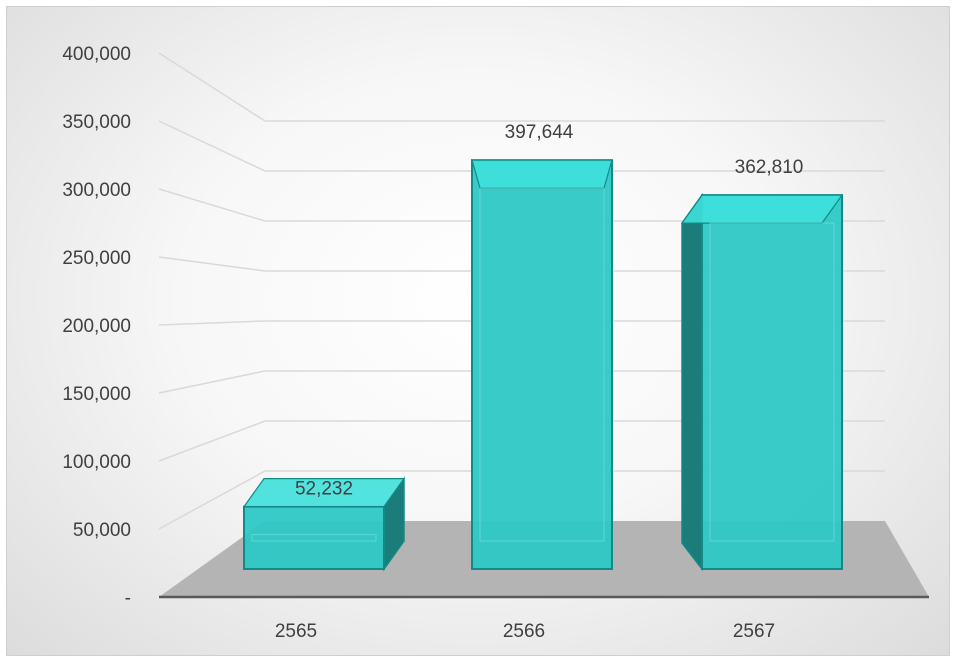 The width and height of the screenshot is (956, 662). I want to click on data-label: 397,644, so click(539, 132).